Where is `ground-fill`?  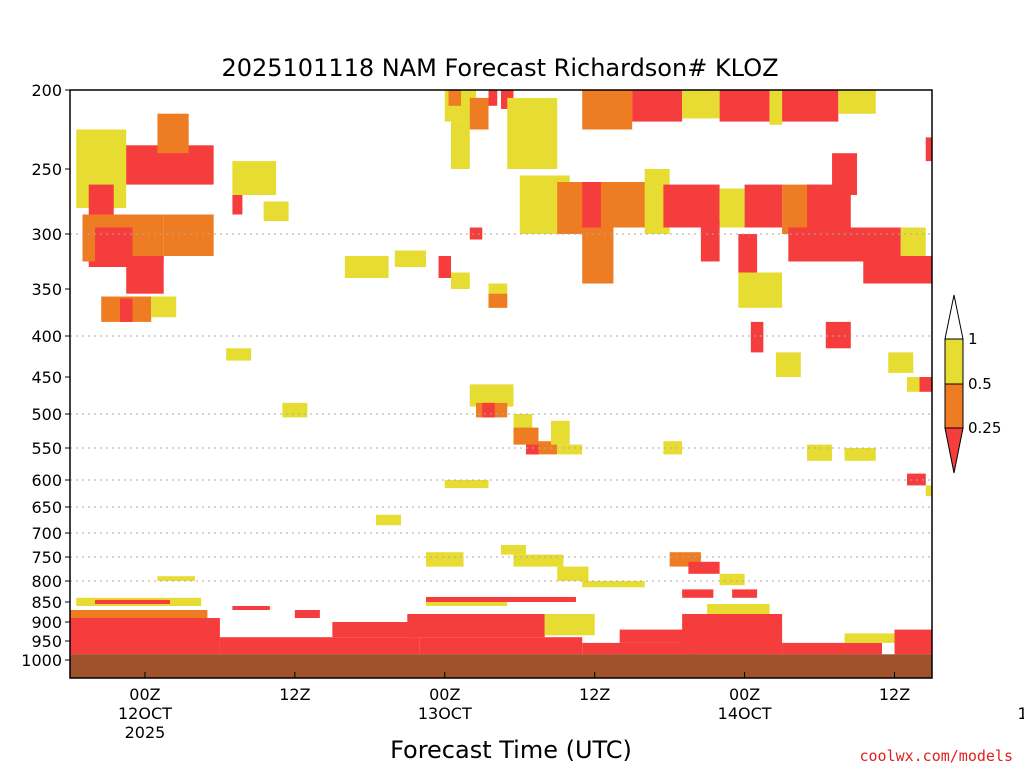
ground-fill is located at coordinates (501, 666).